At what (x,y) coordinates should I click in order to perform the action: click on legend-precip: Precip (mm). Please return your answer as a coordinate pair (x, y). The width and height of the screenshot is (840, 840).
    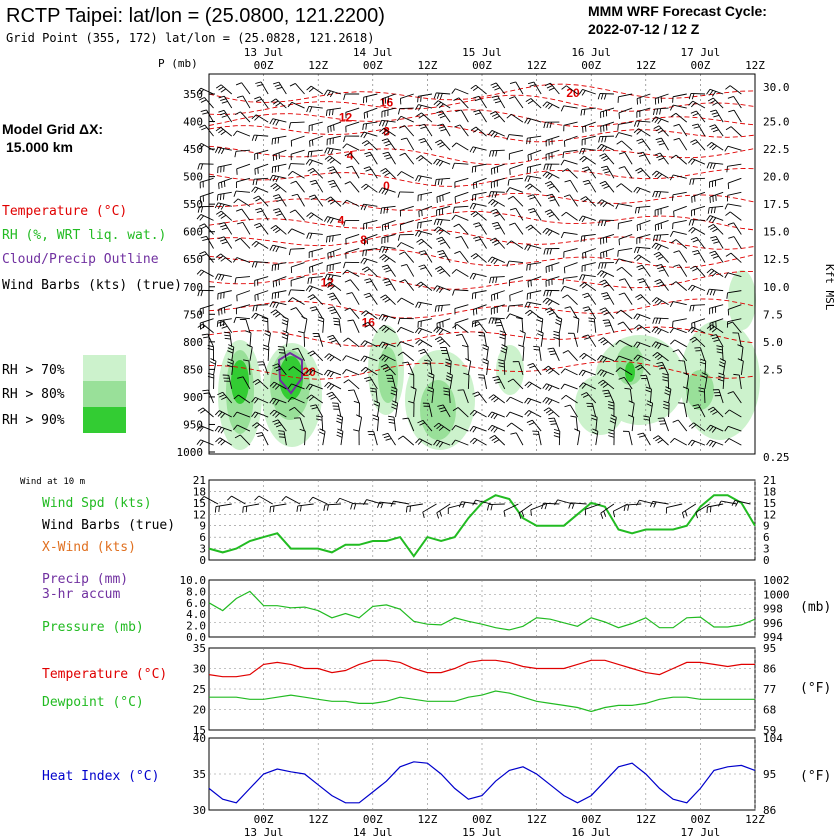
    Looking at the image, I should click on (85, 579).